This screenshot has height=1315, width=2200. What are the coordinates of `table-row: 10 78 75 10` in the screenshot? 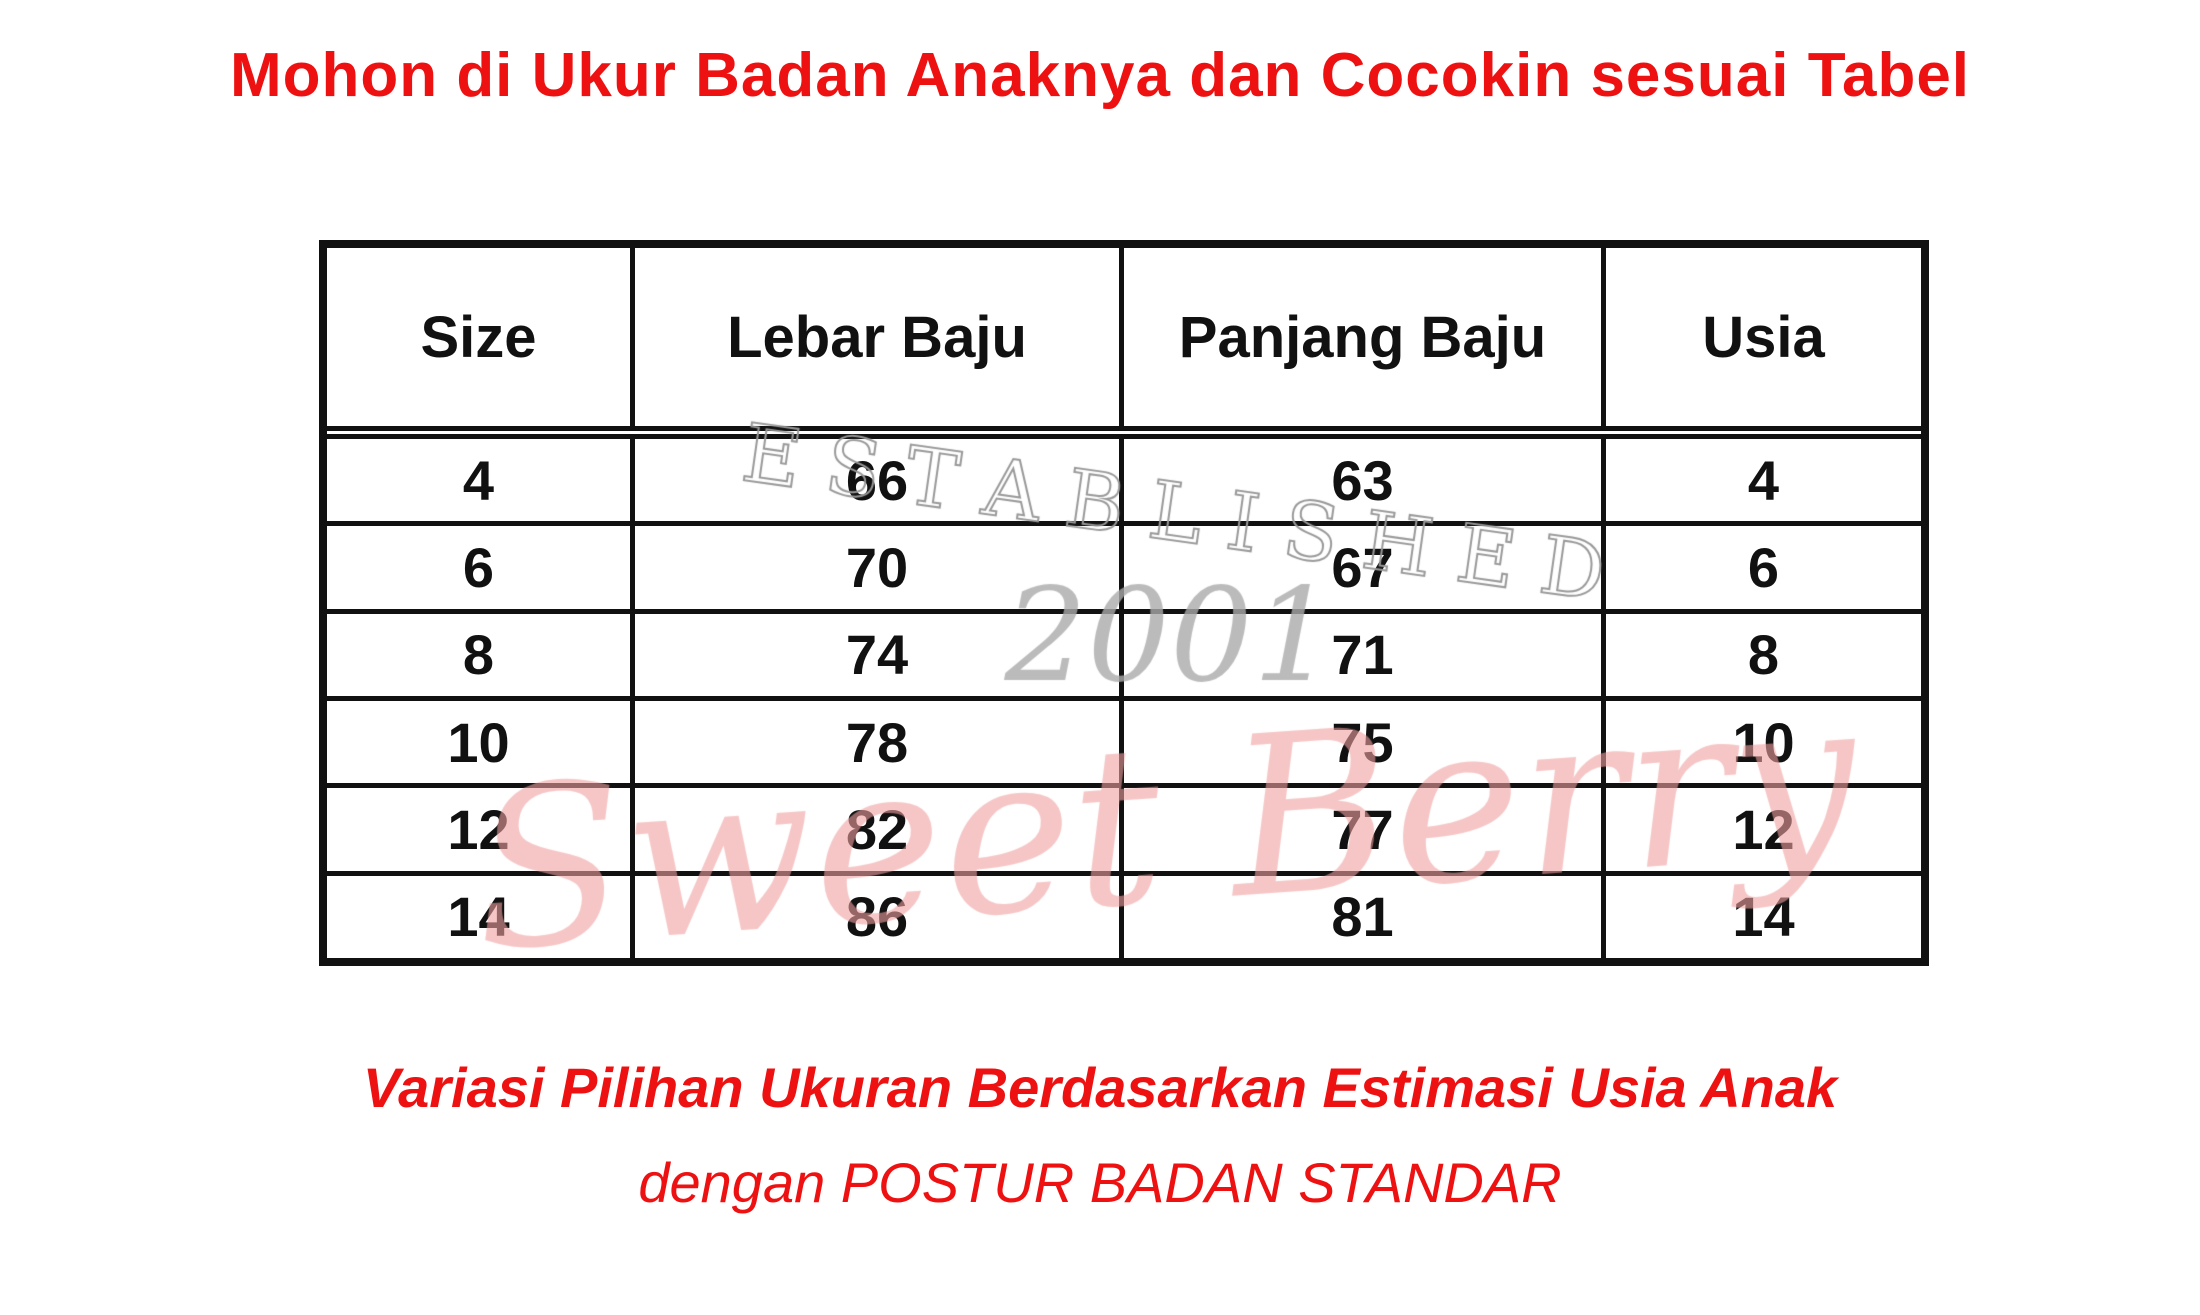 It's located at (1124, 744).